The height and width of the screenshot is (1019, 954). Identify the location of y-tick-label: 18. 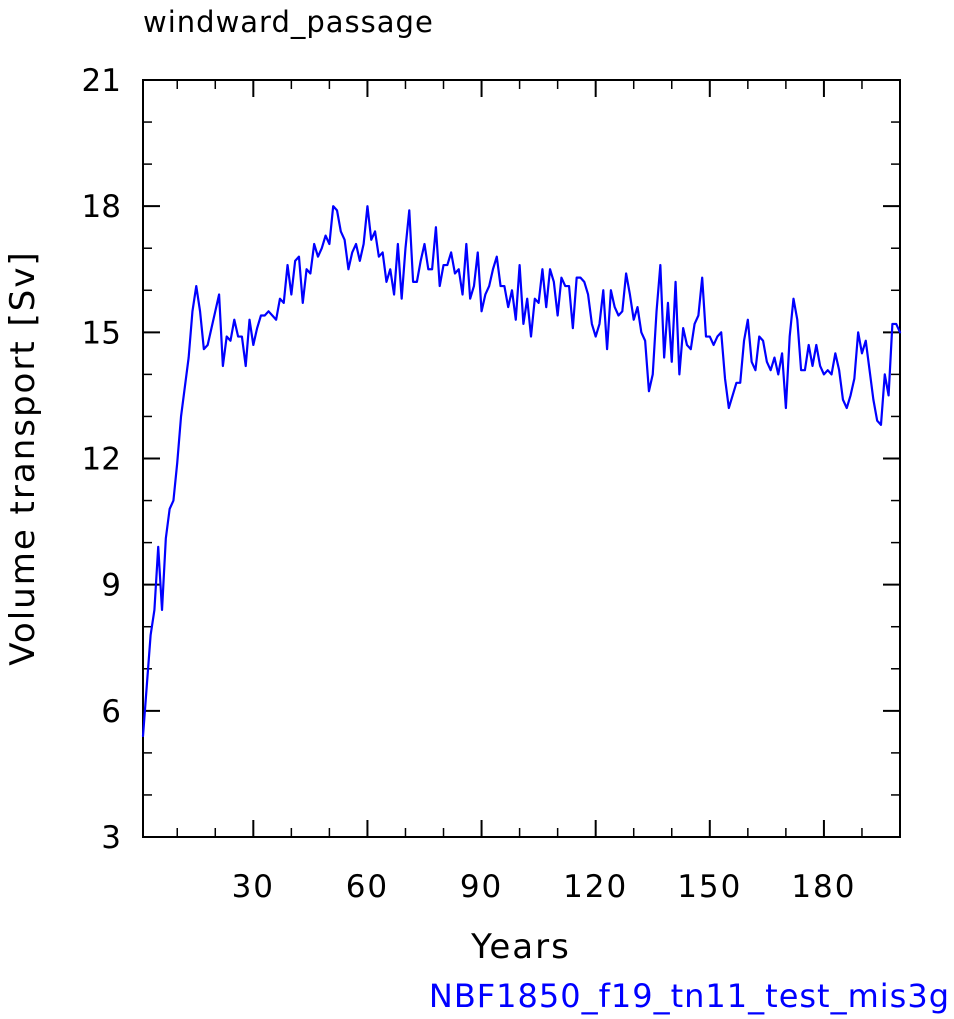
(101, 207).